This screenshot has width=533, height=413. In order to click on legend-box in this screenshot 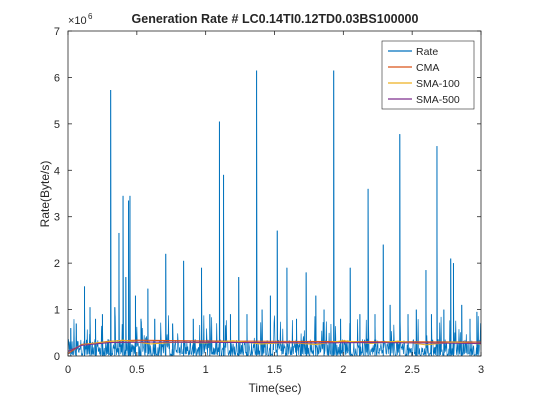, I will do `click(428, 75)`.